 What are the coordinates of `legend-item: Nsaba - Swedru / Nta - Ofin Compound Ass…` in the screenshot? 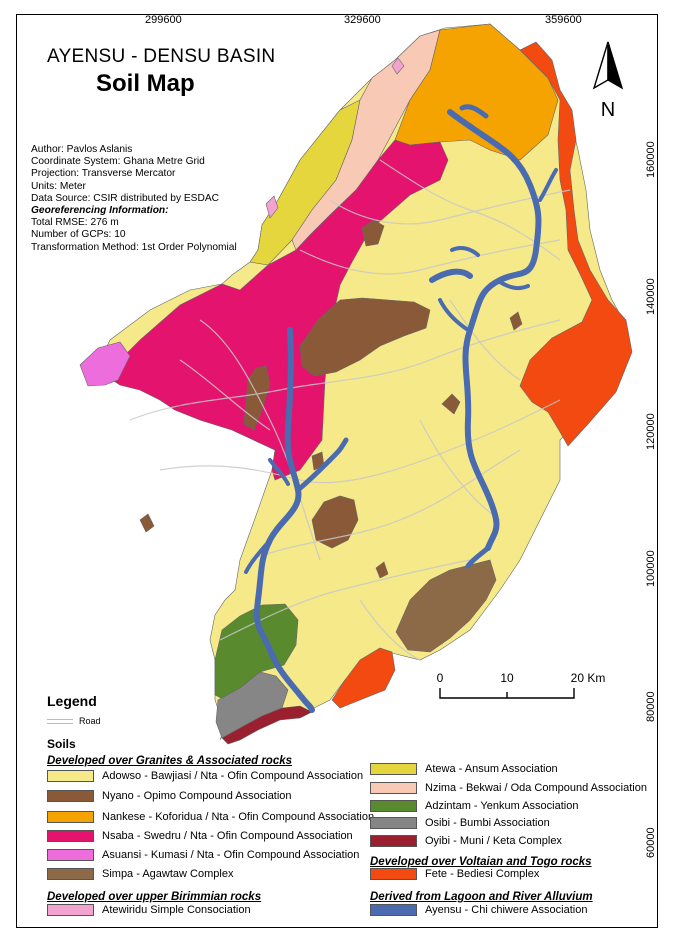 It's located at (200, 836).